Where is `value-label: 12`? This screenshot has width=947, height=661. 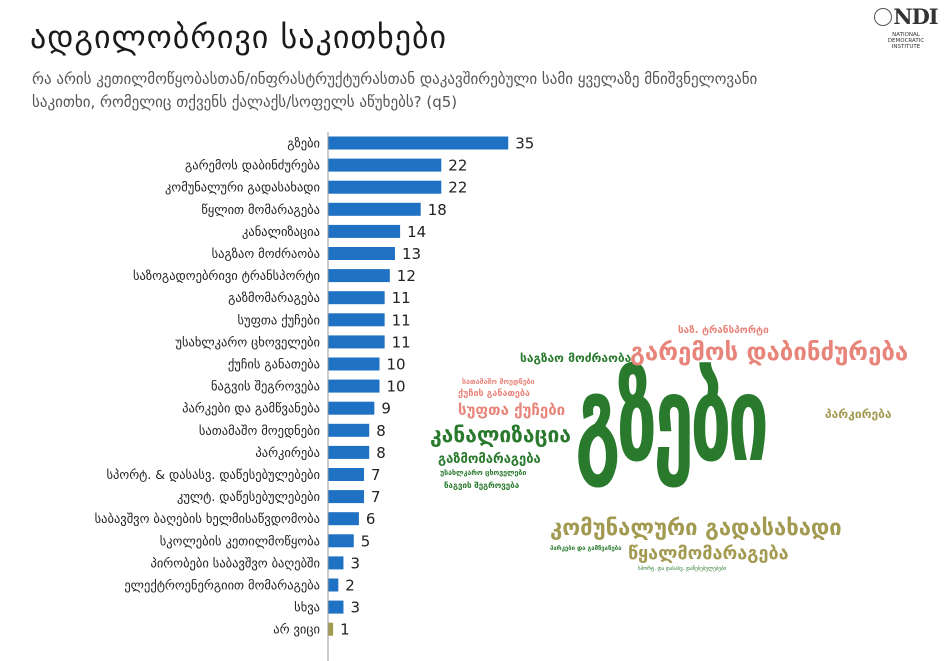
value-label: 12 is located at coordinates (406, 276).